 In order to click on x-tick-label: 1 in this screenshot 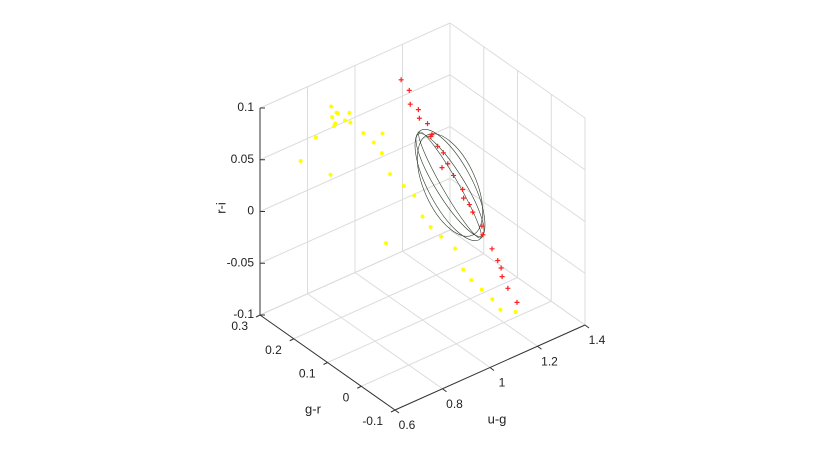, I will do `click(502, 383)`.